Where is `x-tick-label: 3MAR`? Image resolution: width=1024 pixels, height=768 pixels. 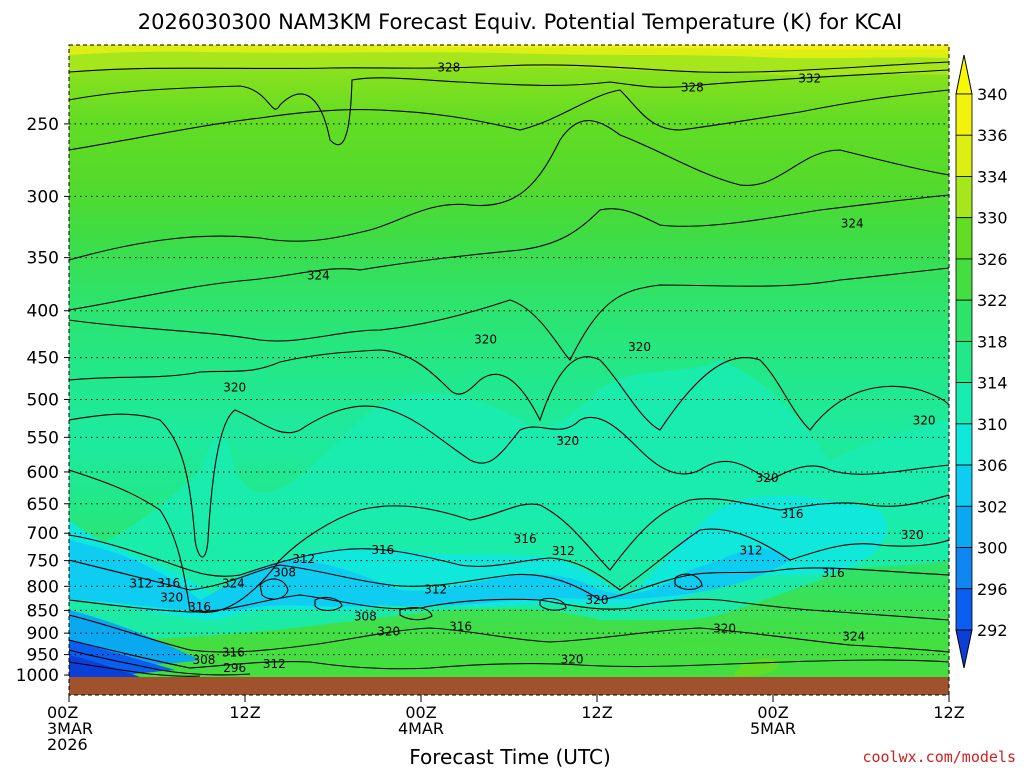
x-tick-label: 3MAR is located at coordinates (70, 728).